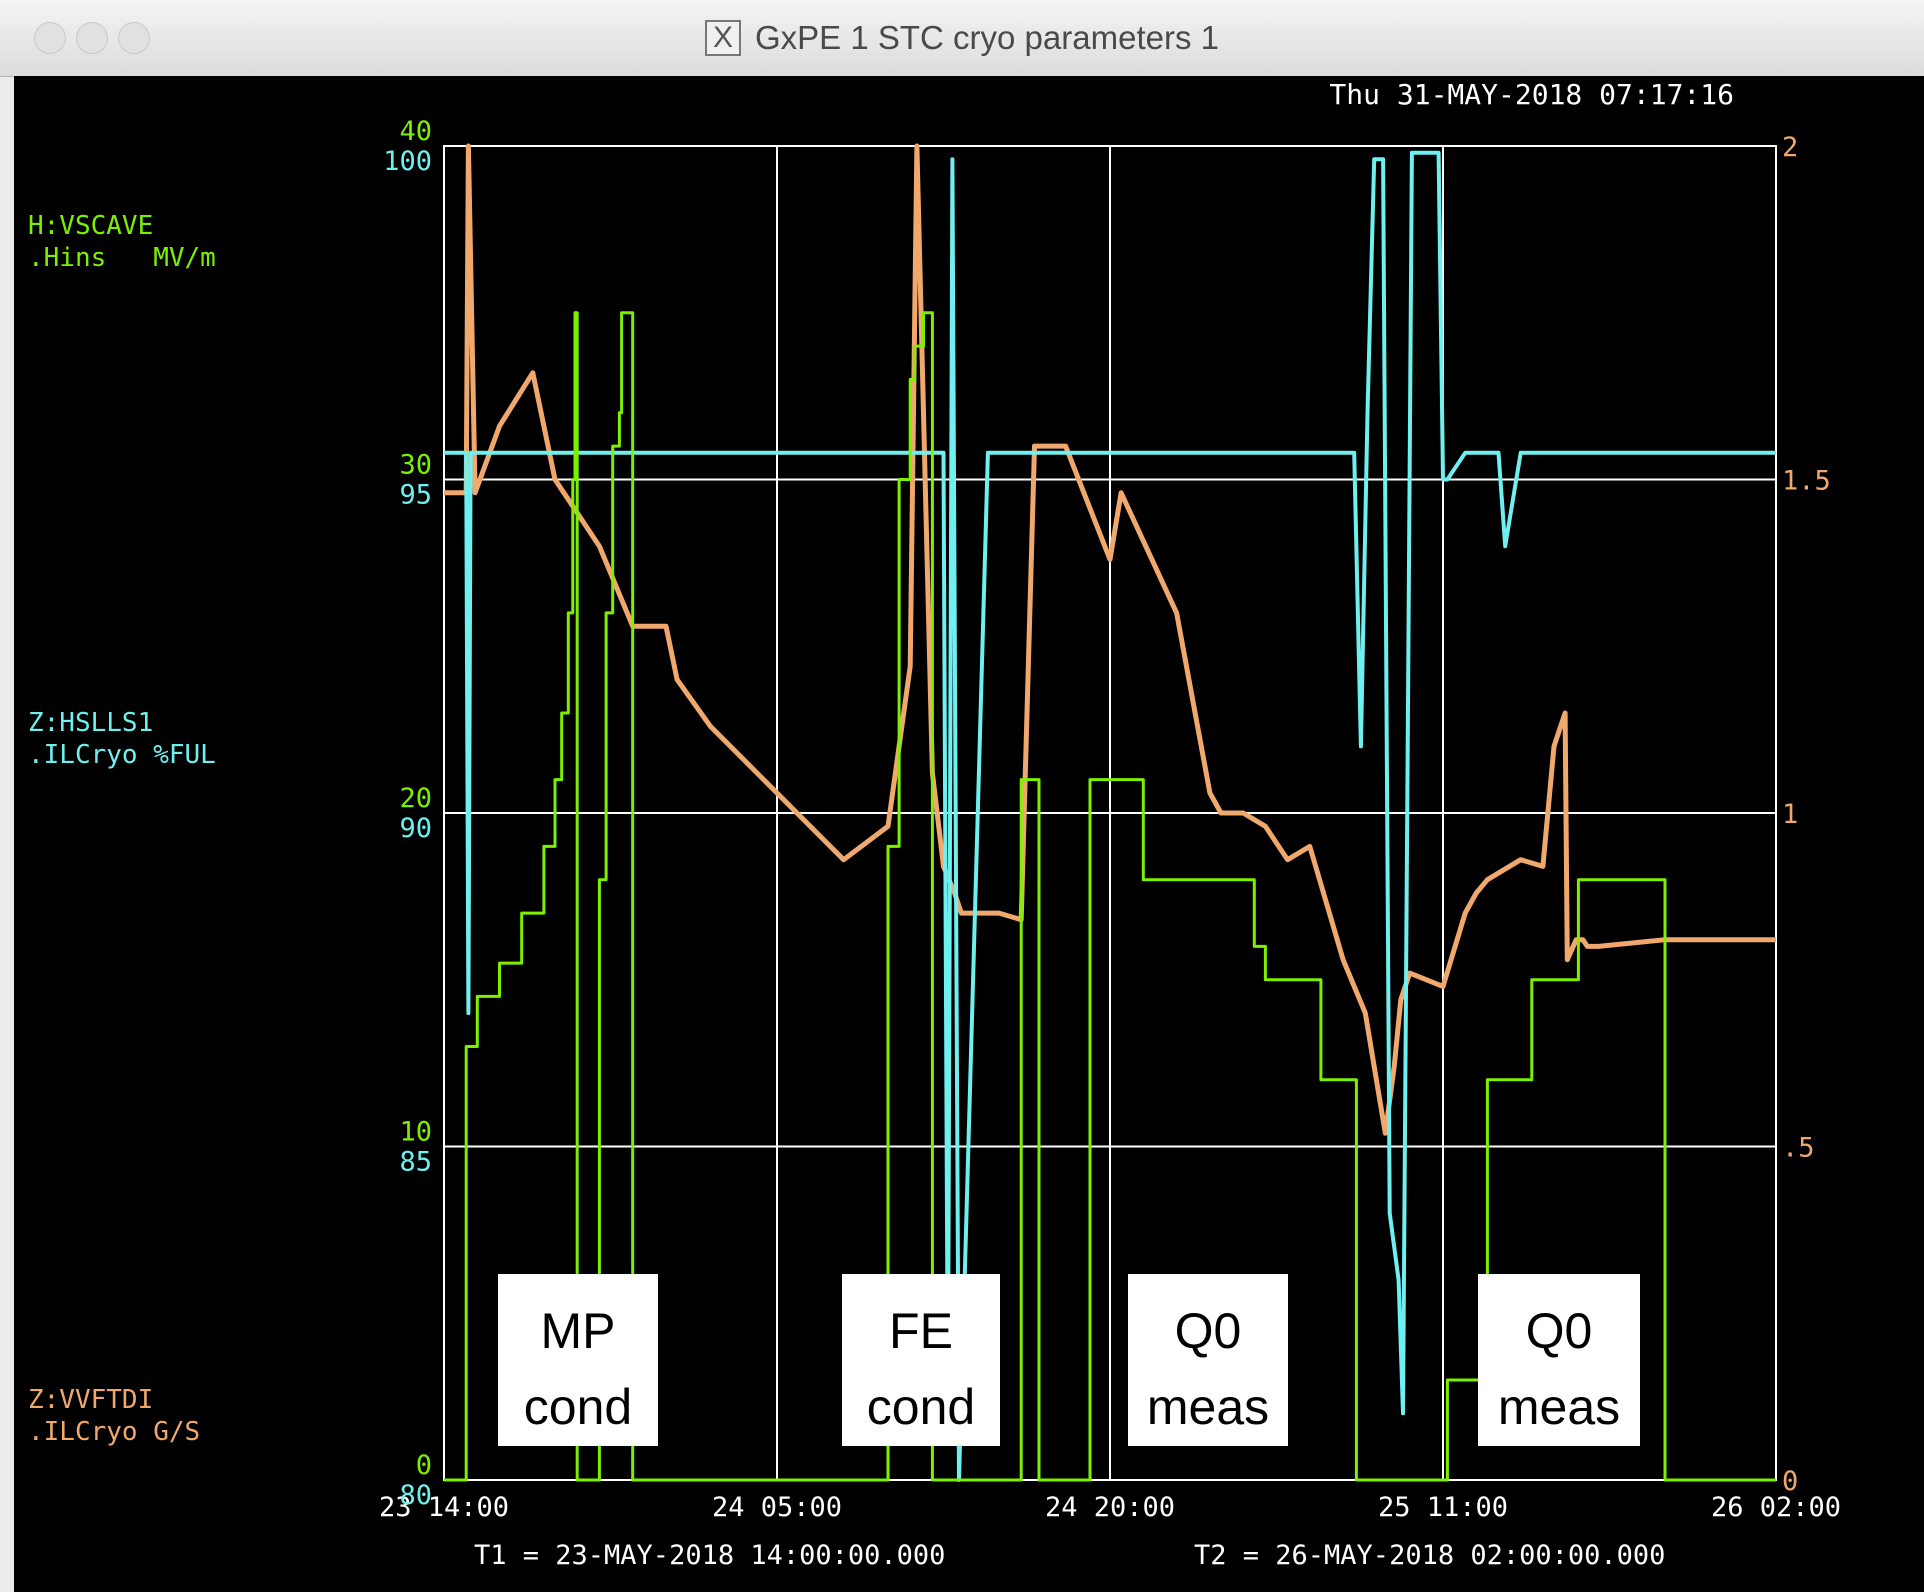  I want to click on title-bar: X GxPE 1 STC cryo parameters 1, so click(962, 38).